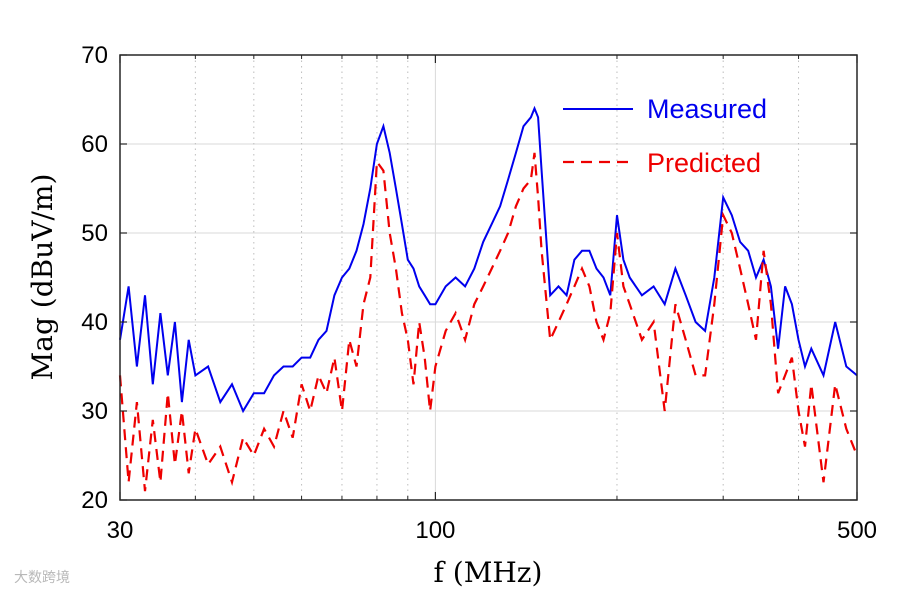 Image resolution: width=920 pixels, height=601 pixels. Describe the element at coordinates (857, 530) in the screenshot. I see `x-tick-label: 500` at that location.